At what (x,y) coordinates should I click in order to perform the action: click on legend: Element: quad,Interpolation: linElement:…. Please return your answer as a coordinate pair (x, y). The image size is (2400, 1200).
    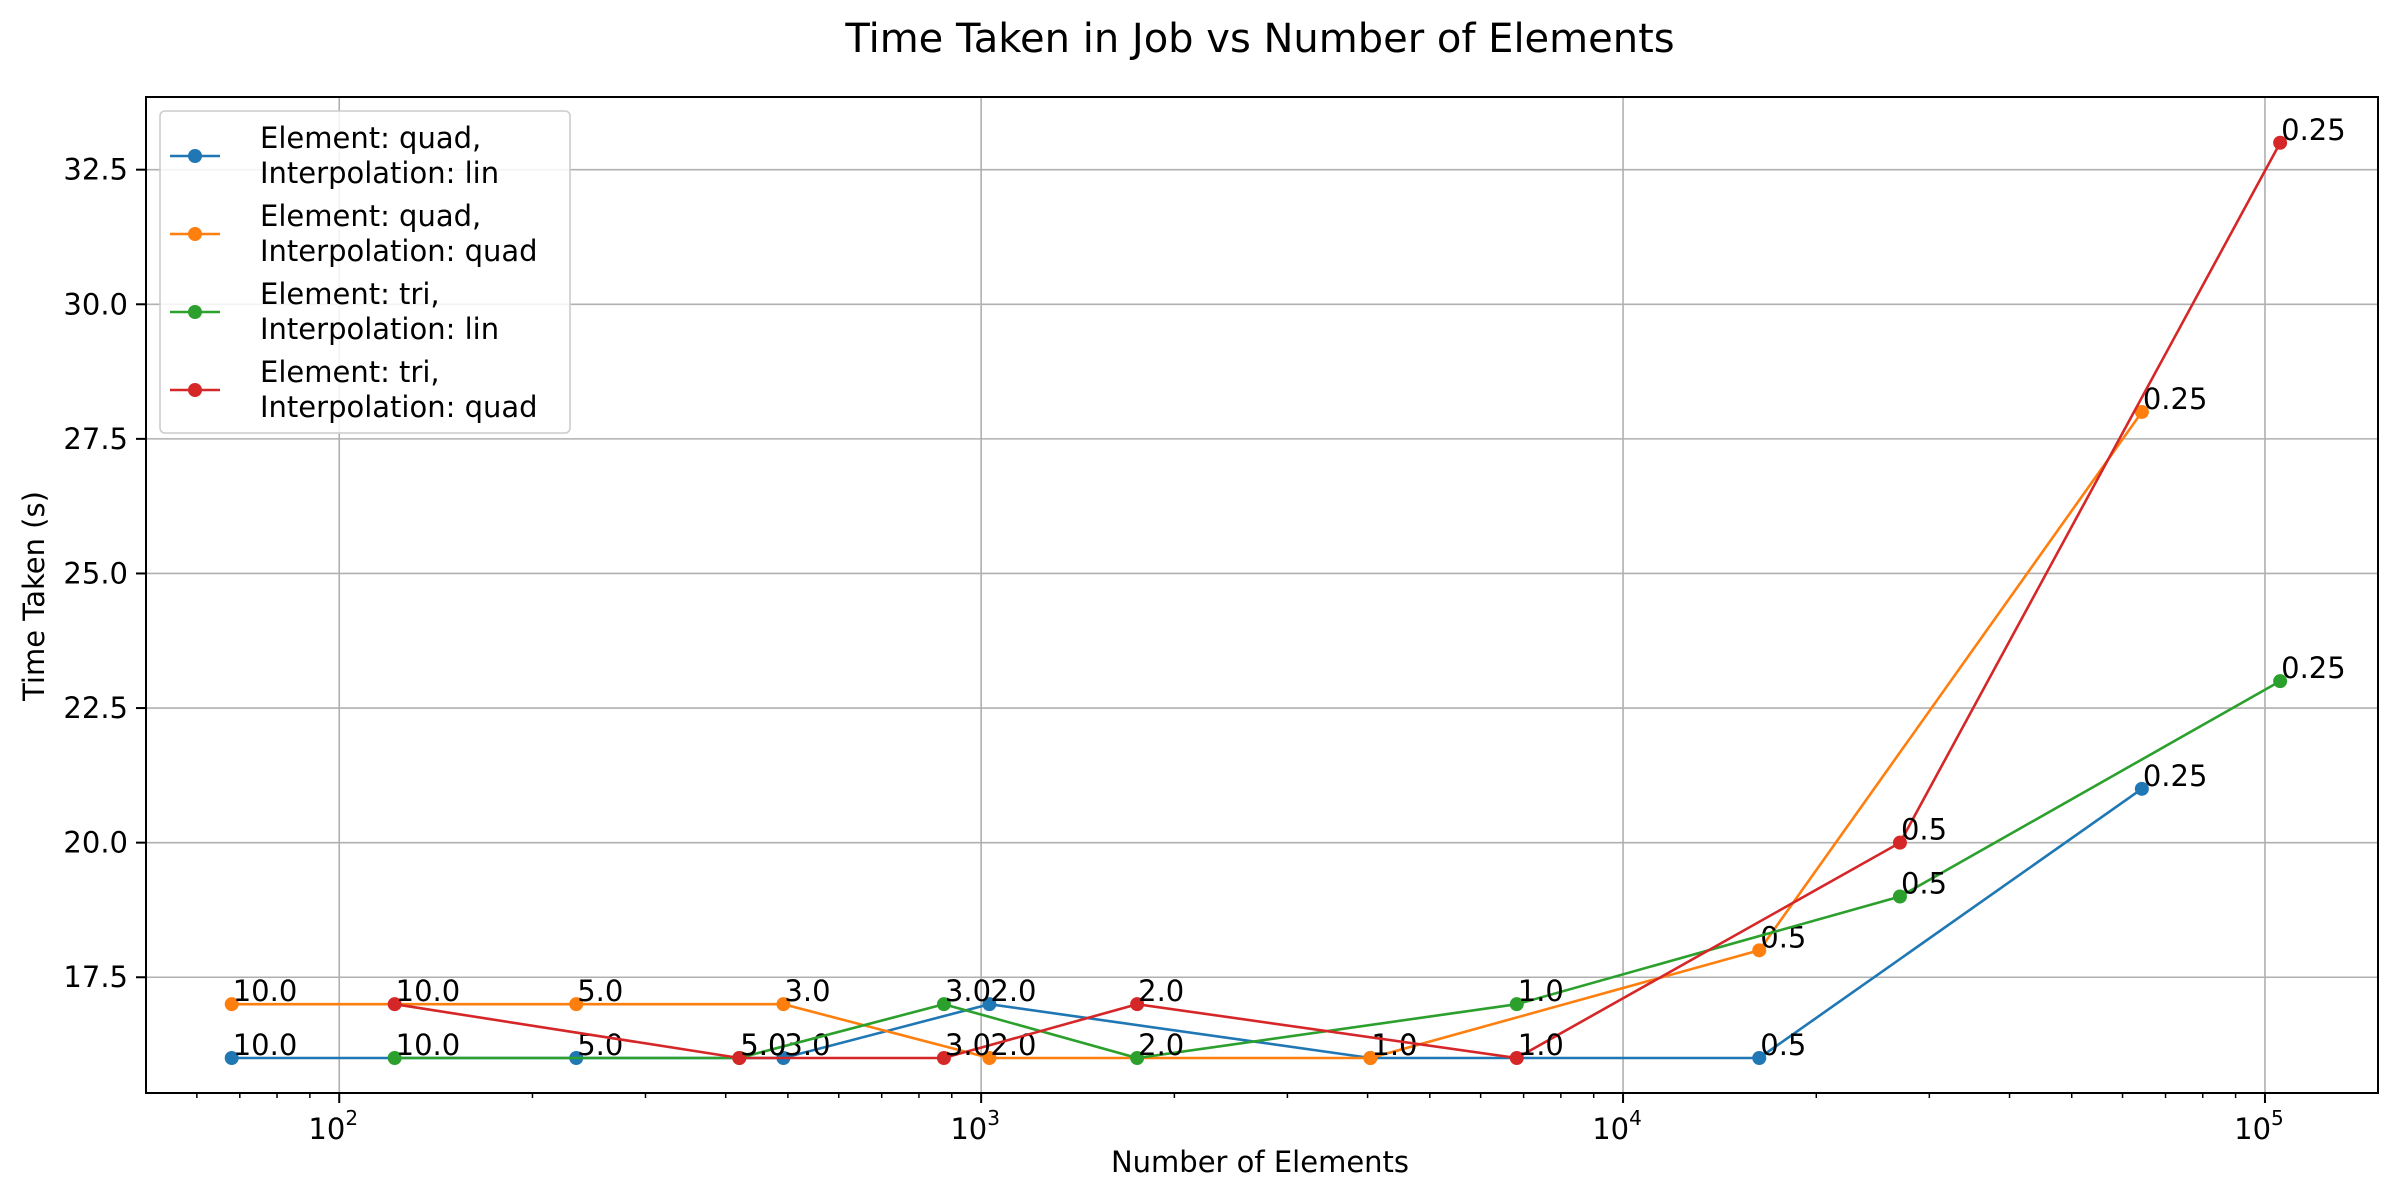
    Looking at the image, I should click on (365, 272).